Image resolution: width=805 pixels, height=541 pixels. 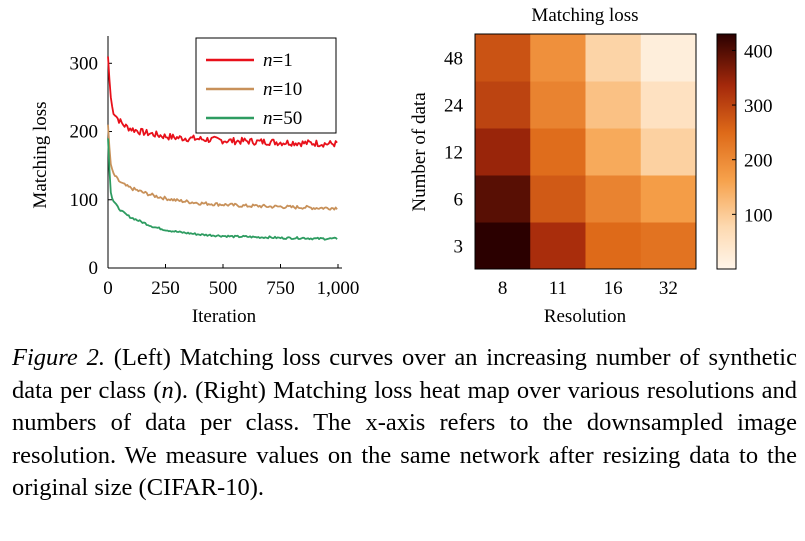 I want to click on heatmap-y-tick-label: 3, so click(x=459, y=247).